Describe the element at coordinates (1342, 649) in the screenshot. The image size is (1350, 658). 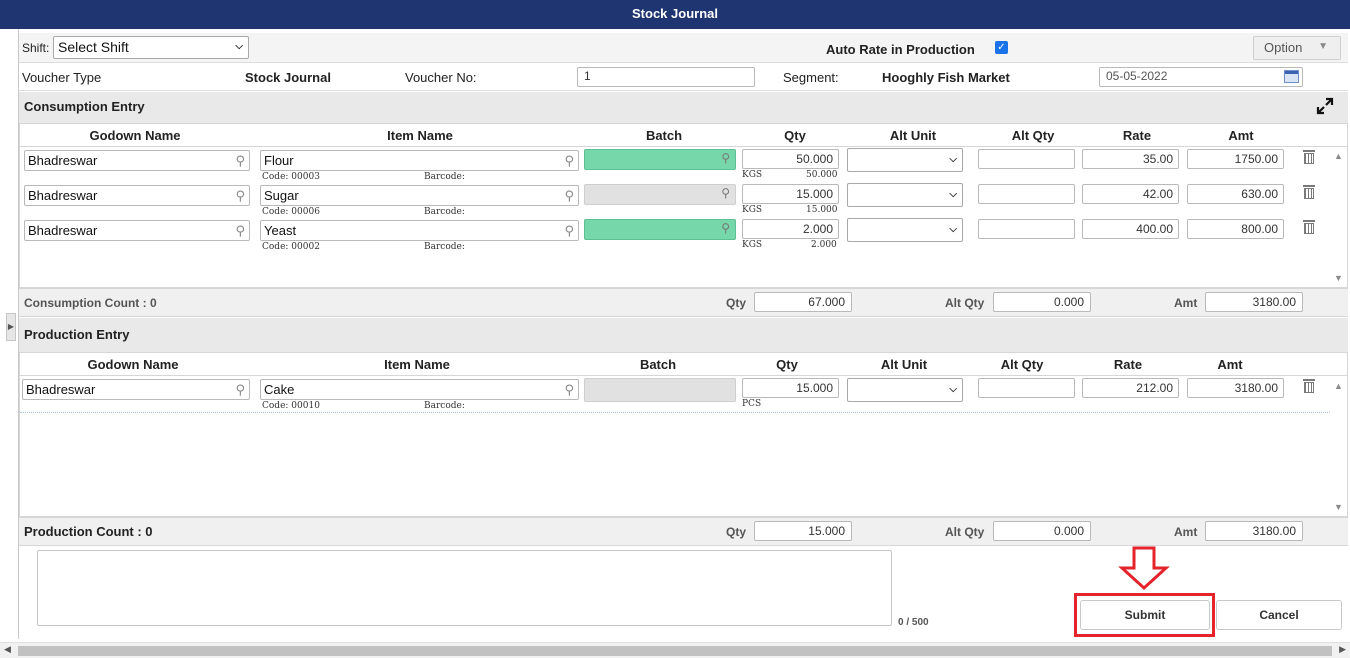
I see `scroll-right-icon: ▶` at that location.